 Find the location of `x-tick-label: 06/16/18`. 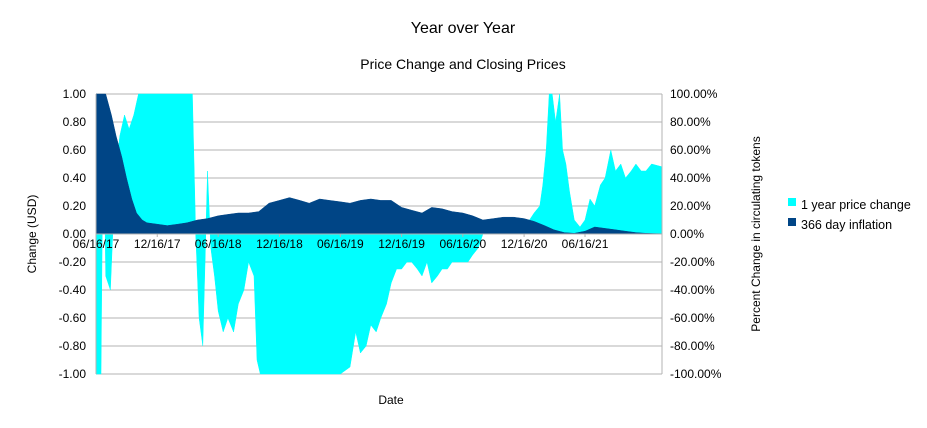

x-tick-label: 06/16/18 is located at coordinates (218, 244).